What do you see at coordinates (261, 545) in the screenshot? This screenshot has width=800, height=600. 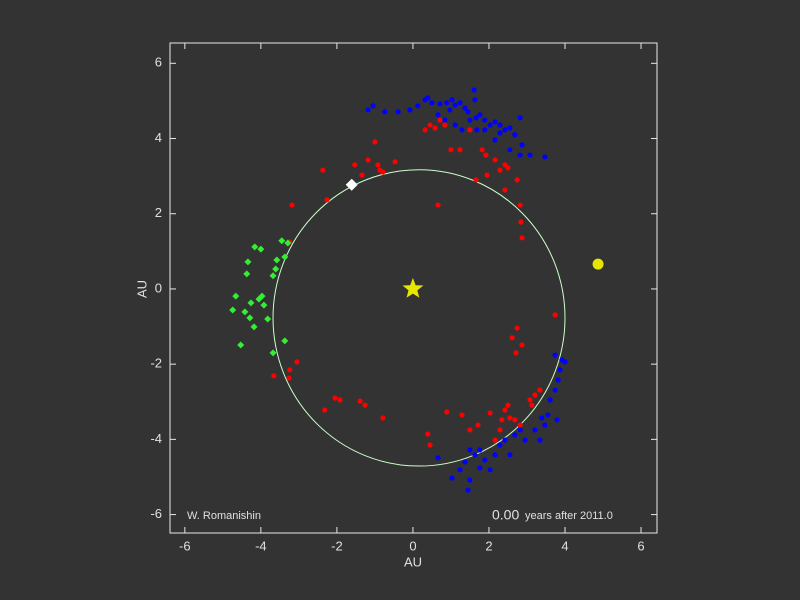 I see `x-tick-label: -4` at bounding box center [261, 545].